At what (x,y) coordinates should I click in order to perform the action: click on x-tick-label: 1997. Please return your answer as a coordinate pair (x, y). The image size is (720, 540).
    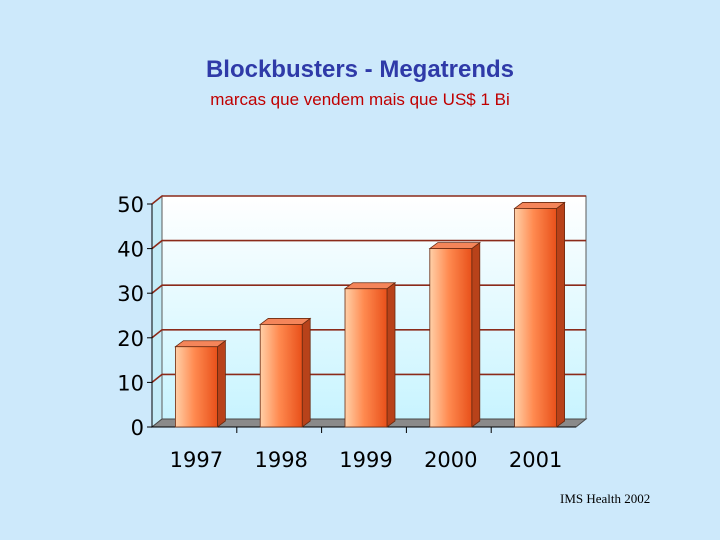
    Looking at the image, I should click on (196, 460).